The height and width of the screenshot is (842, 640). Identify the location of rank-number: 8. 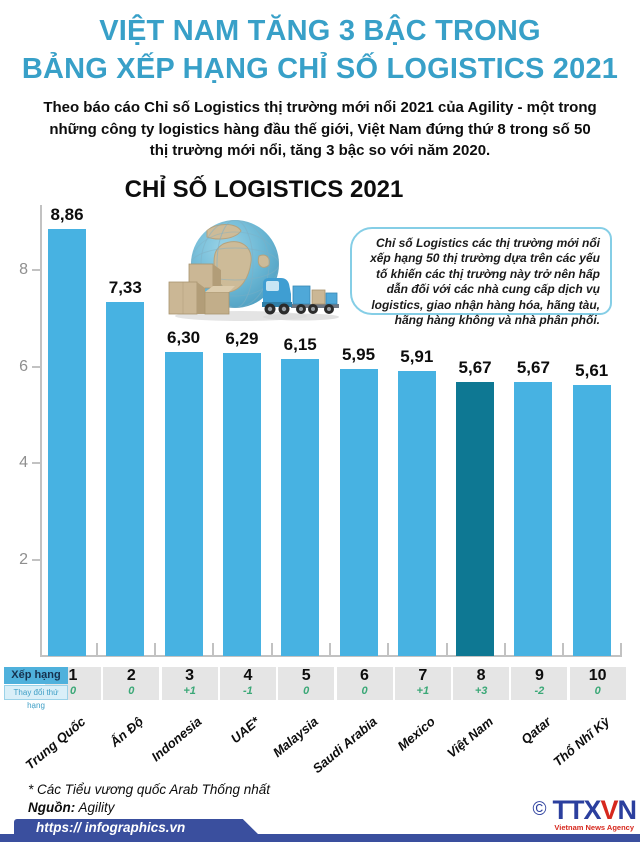
(481, 675).